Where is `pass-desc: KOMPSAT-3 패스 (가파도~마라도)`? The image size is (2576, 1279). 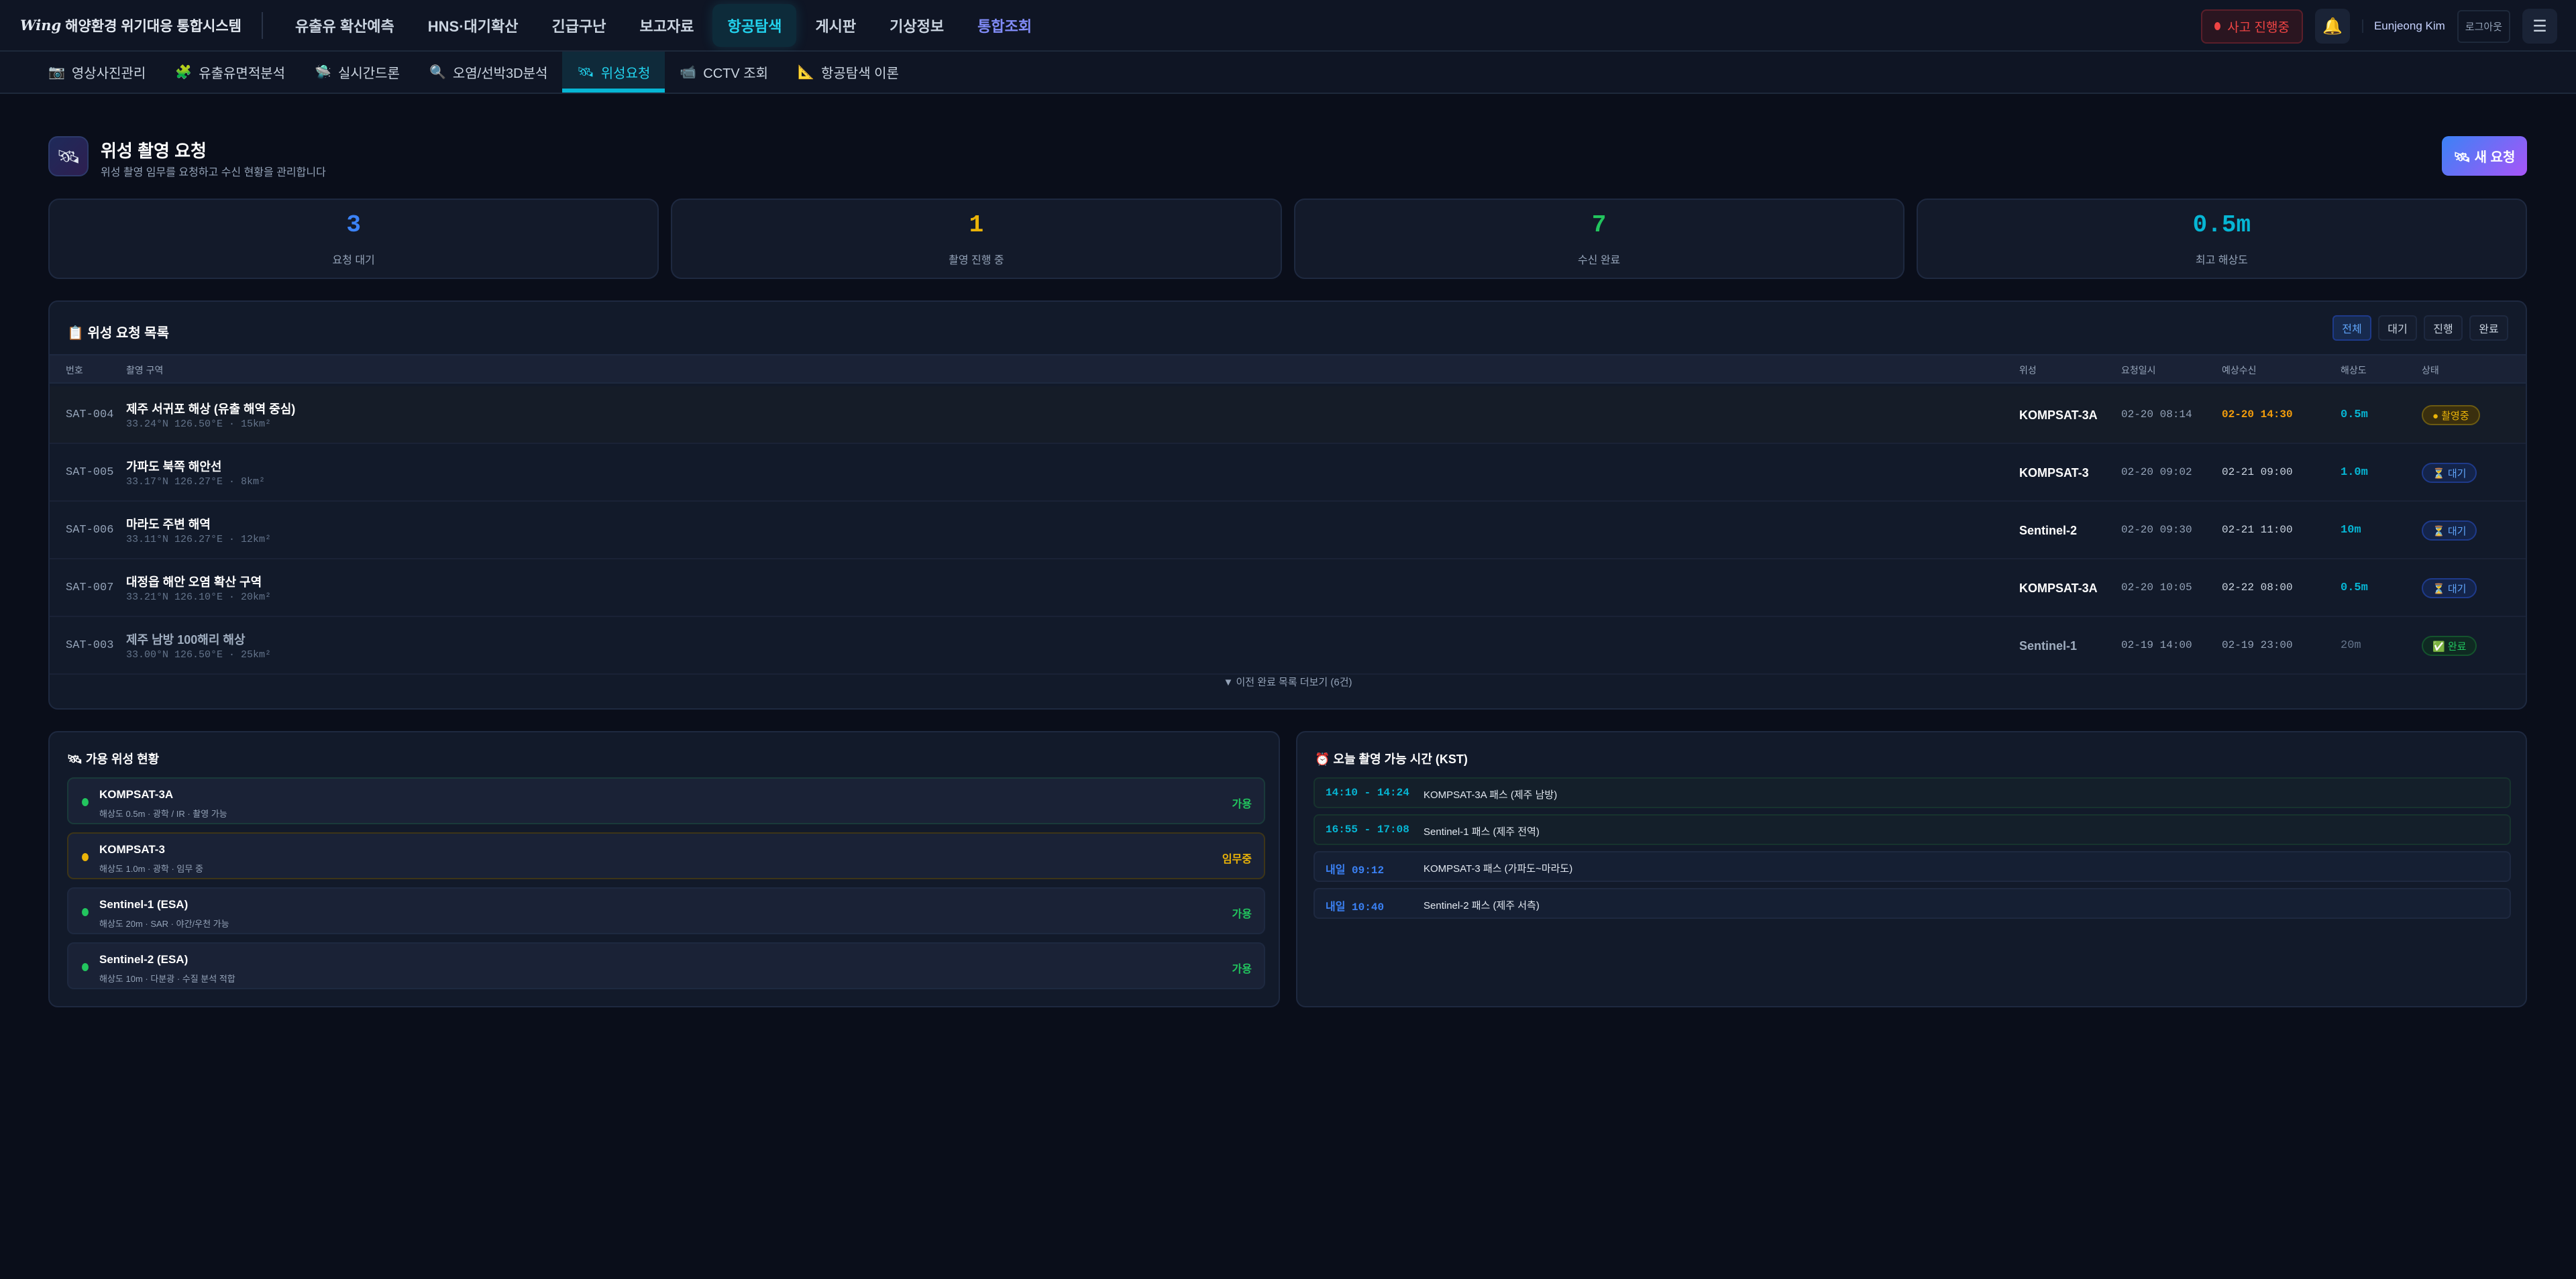 pass-desc: KOMPSAT-3 패스 (가파도~마라도) is located at coordinates (1498, 869).